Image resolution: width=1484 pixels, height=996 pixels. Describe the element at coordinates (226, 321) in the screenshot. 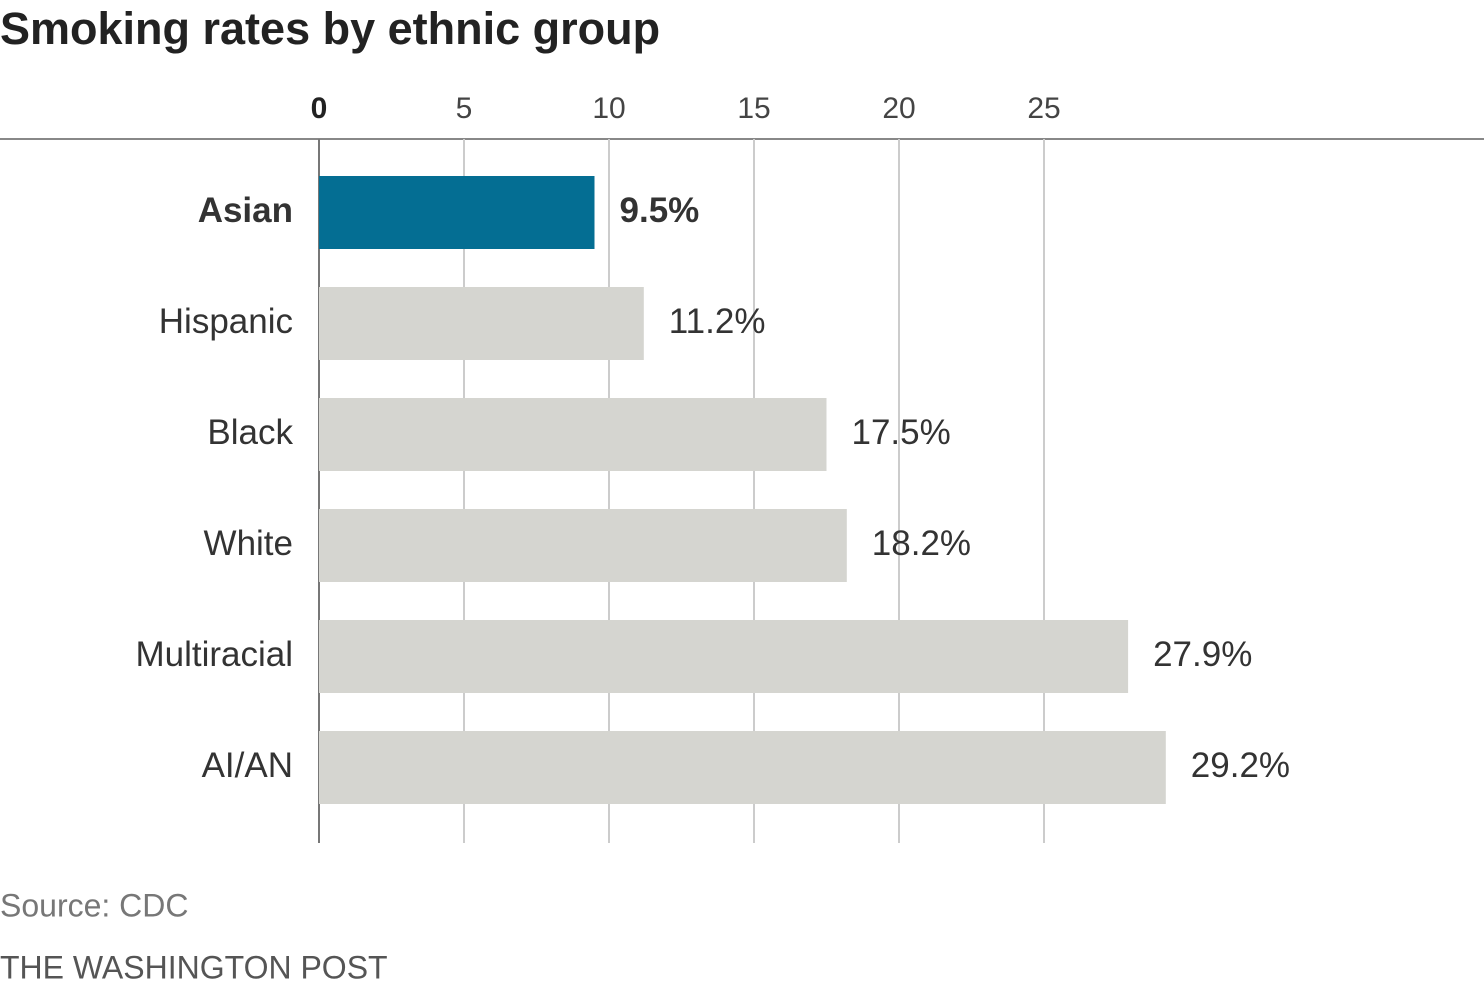

I see `category-label: Hispanic` at that location.